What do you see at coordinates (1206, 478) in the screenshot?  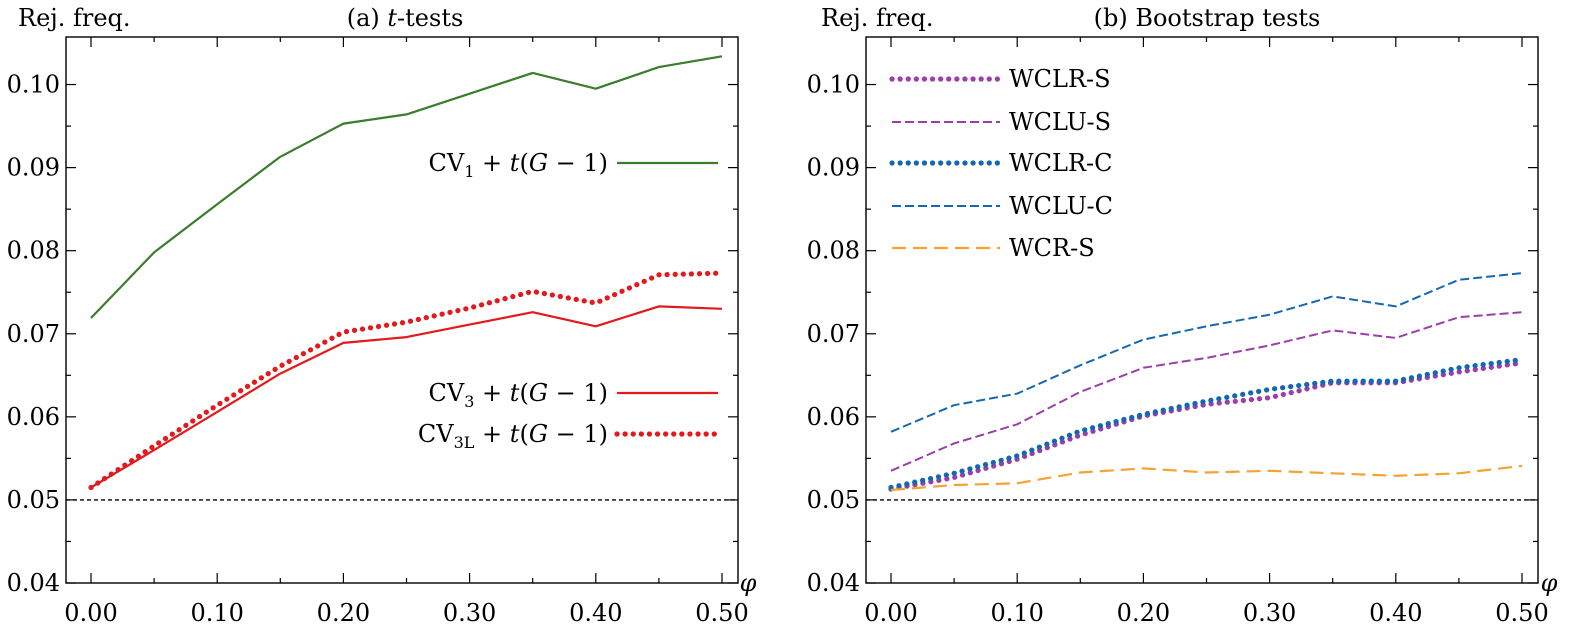 I see `series-line-wcr-s` at bounding box center [1206, 478].